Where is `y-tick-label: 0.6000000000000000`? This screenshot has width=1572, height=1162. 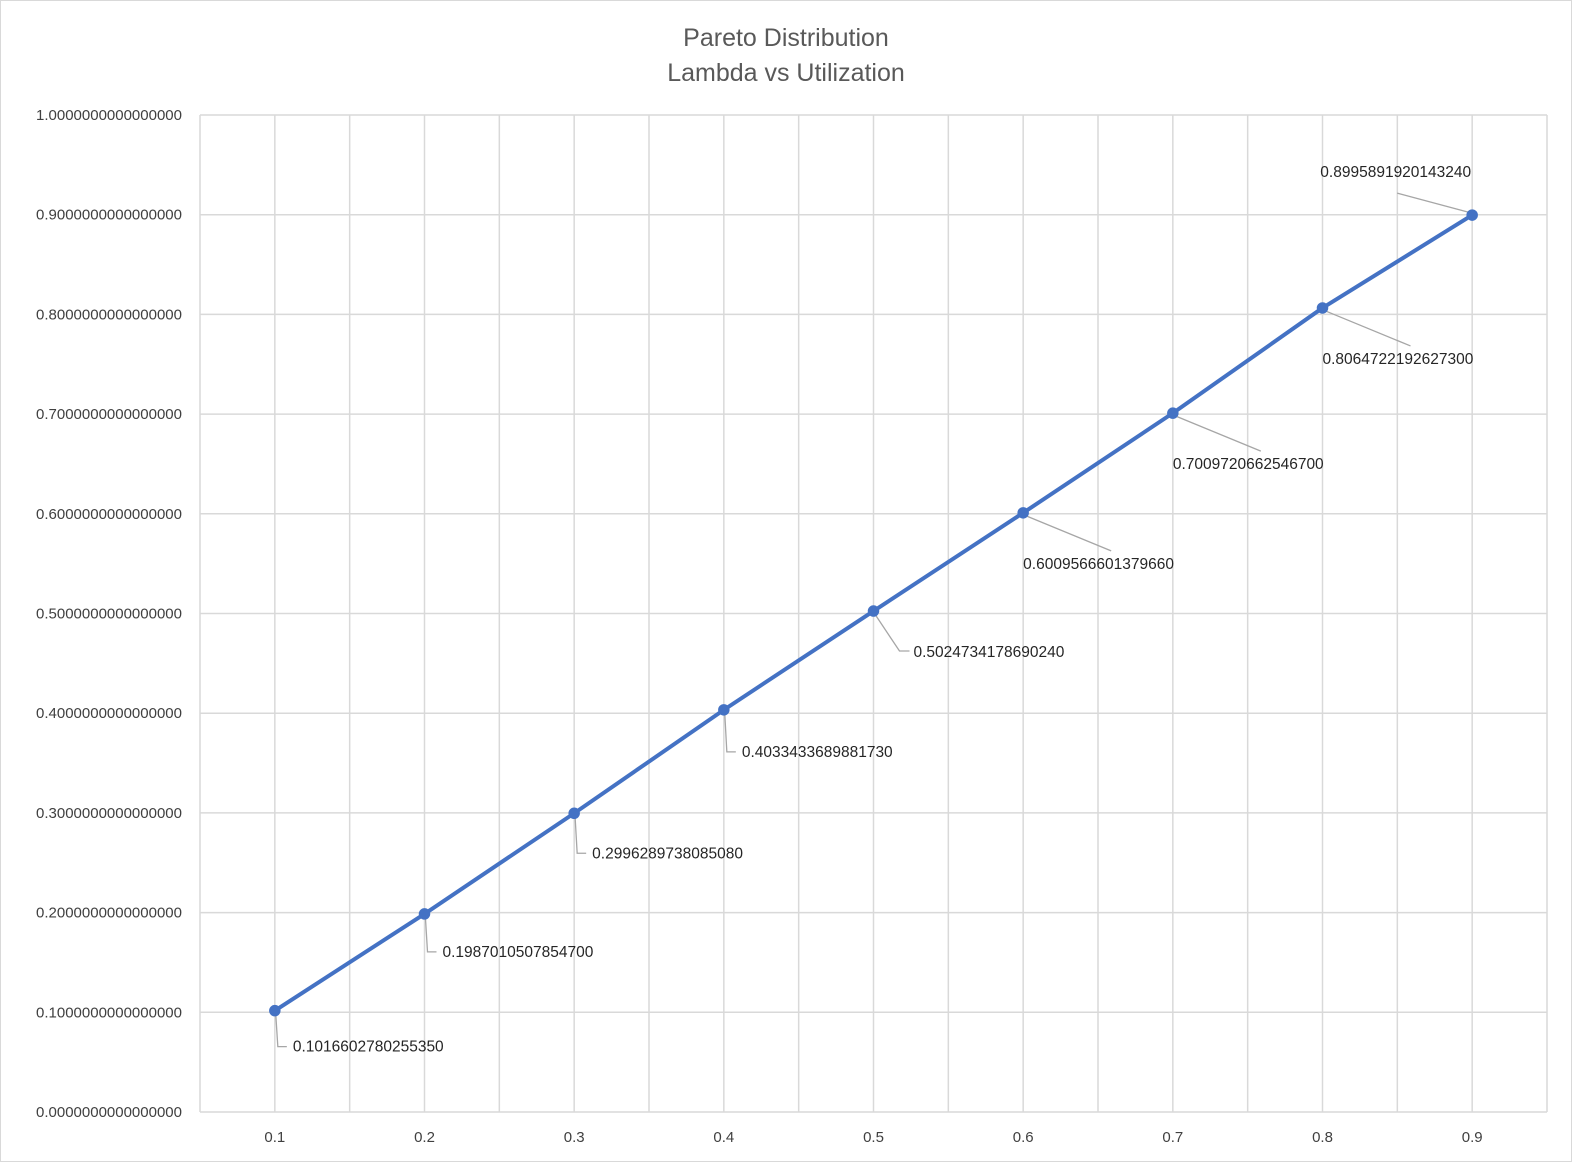 y-tick-label: 0.6000000000000000 is located at coordinates (109, 514).